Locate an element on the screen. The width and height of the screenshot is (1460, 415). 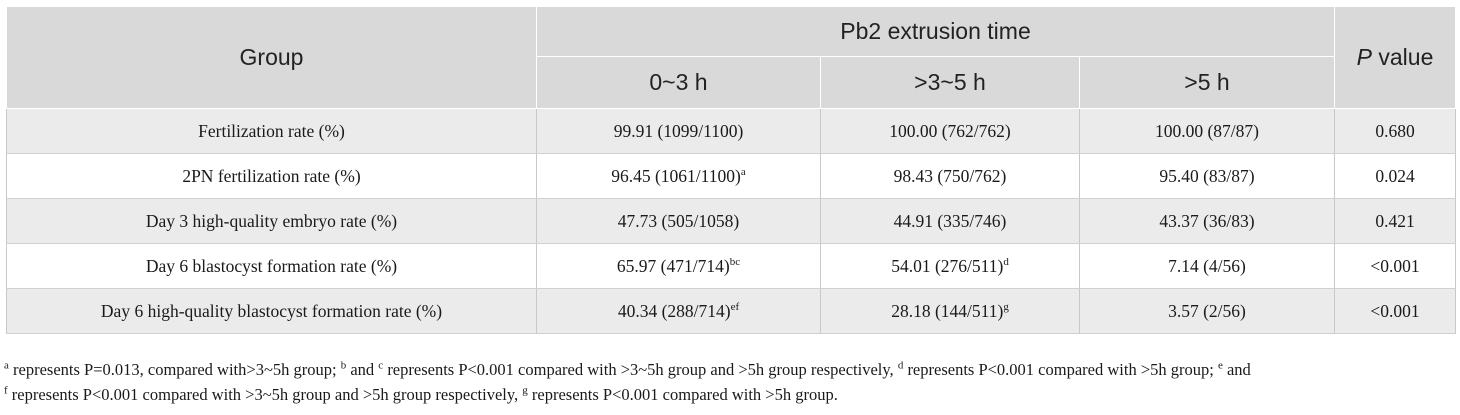
footnote-mark-g: g is located at coordinates (525, 390).